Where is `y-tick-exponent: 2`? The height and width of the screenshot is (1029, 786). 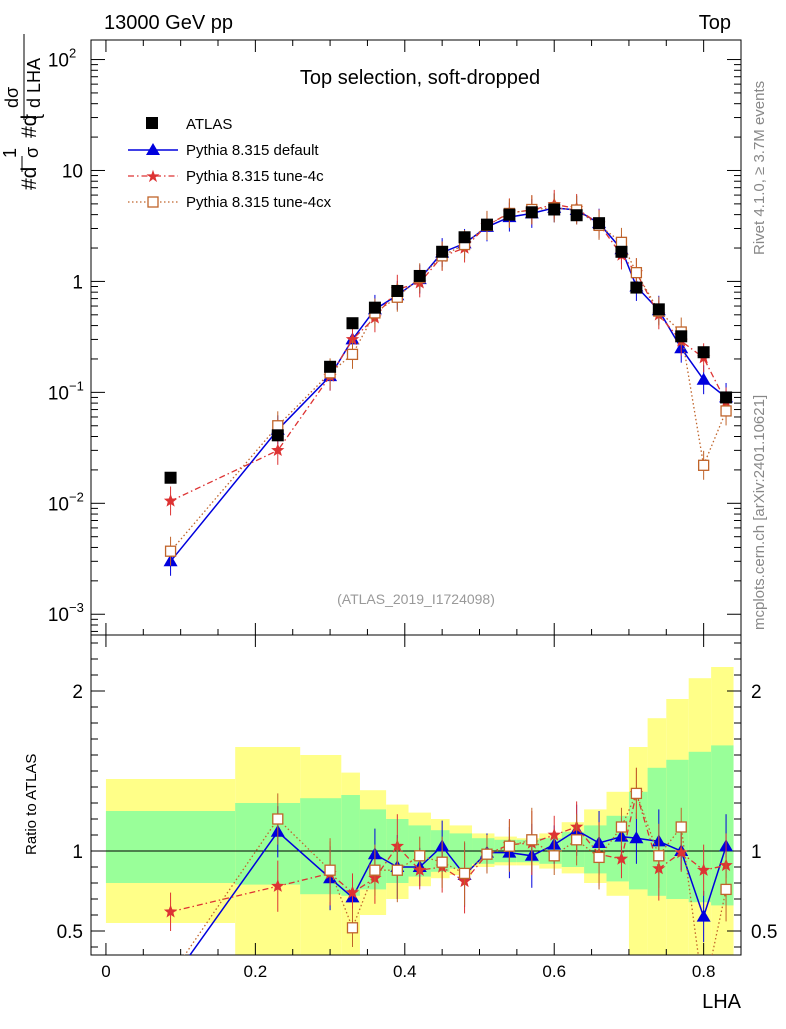
y-tick-exponent: 2 is located at coordinates (72, 53).